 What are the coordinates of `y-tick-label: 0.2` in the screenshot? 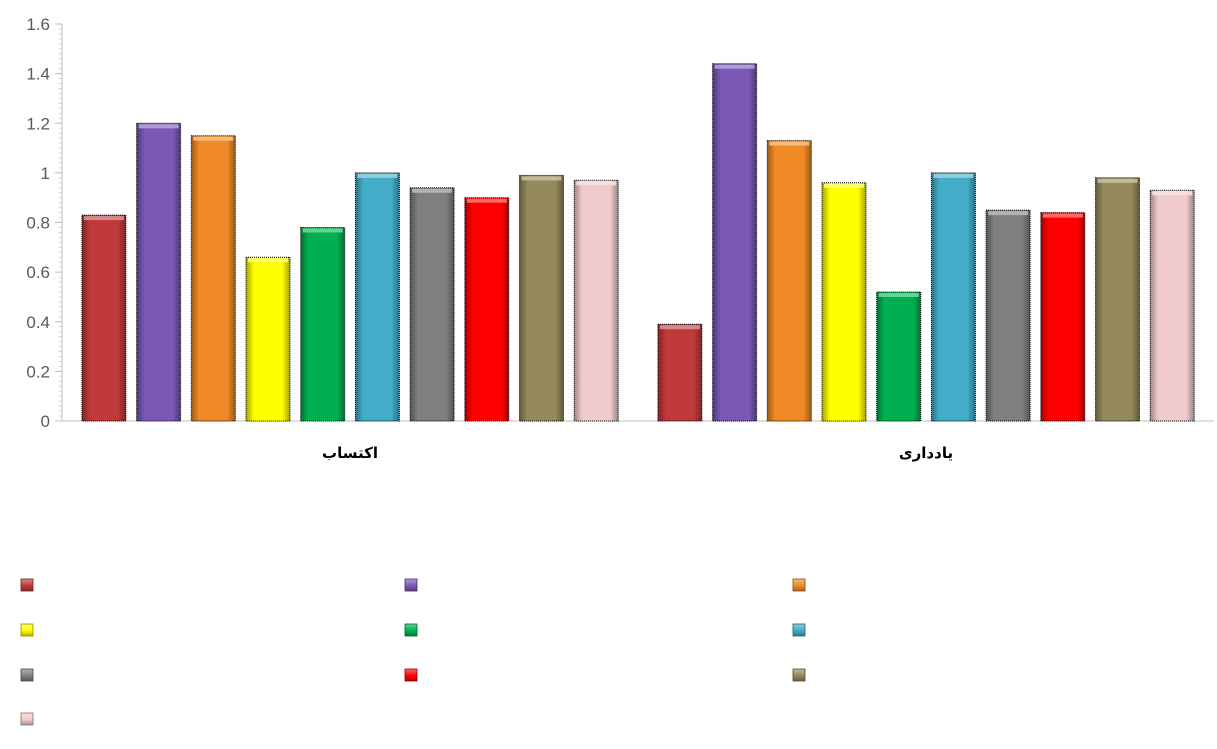 It's located at (38, 371).